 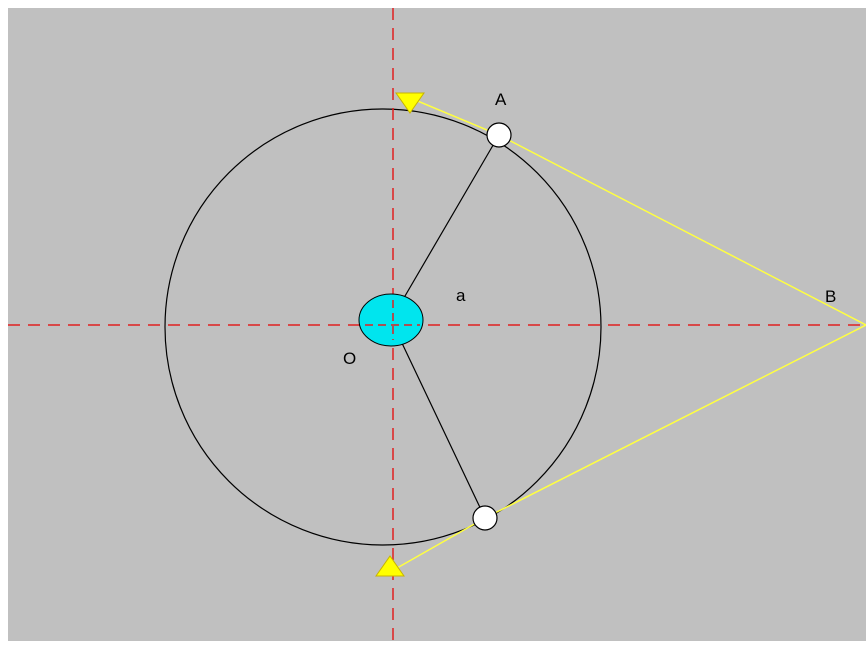 I want to click on label-o: O, so click(x=349, y=358).